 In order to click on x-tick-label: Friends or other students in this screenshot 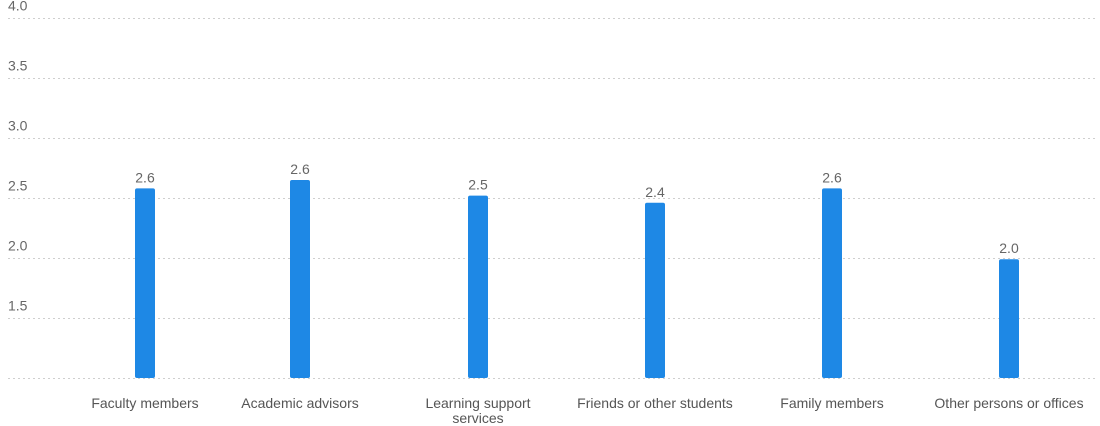, I will do `click(655, 403)`.